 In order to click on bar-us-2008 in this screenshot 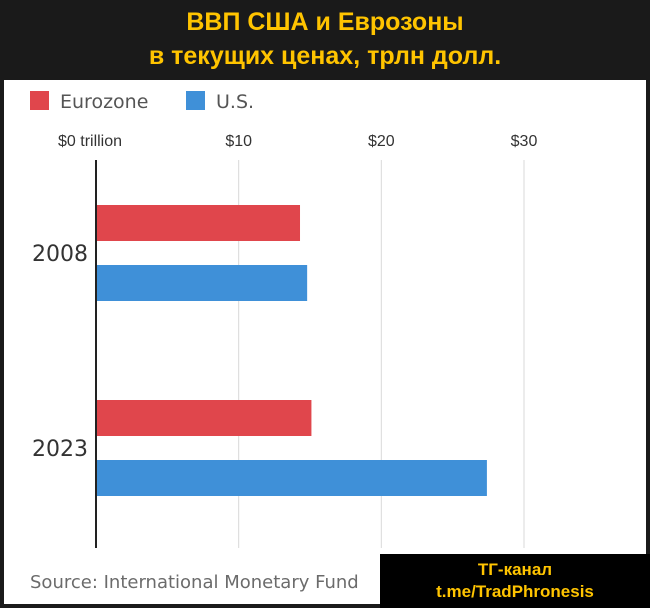, I will do `click(202, 283)`.